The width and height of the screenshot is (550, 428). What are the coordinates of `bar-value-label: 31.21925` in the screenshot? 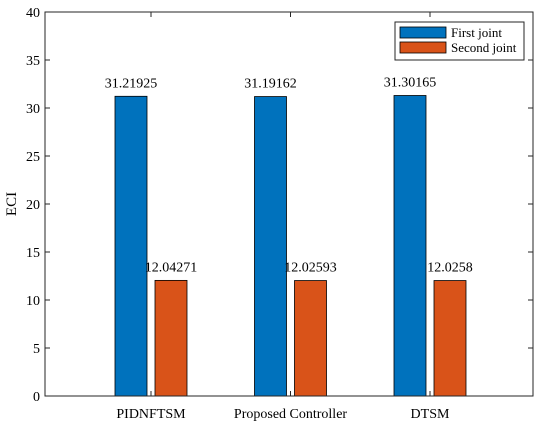 It's located at (131, 83).